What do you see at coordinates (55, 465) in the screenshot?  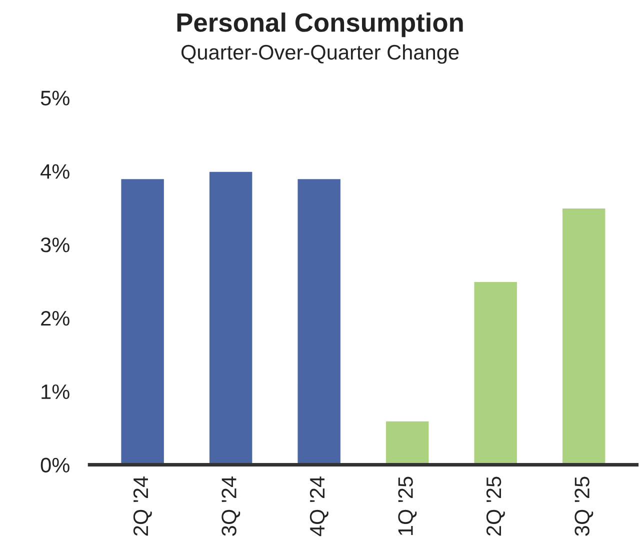 I see `y-tick-label: 0%` at bounding box center [55, 465].